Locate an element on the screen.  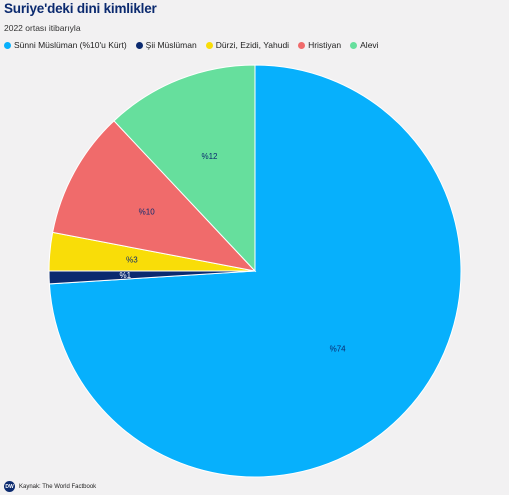
slice-label: %3 is located at coordinates (132, 259).